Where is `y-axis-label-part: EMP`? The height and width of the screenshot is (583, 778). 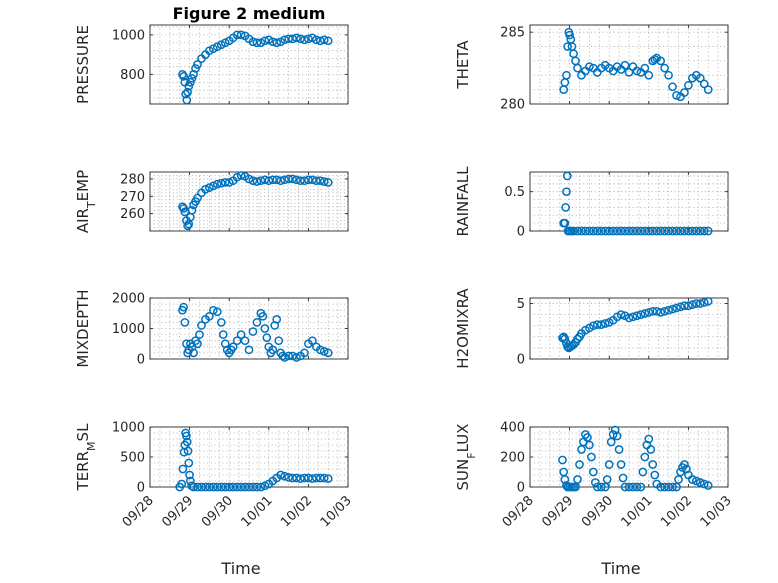
y-axis-label-part: EMP is located at coordinates (83, 185).